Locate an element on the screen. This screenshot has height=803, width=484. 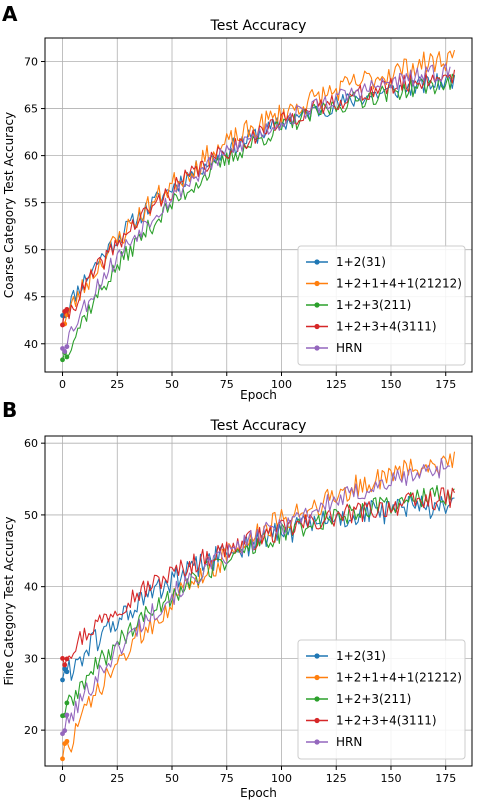
panel-letter-b: B is located at coordinates (9, 410).